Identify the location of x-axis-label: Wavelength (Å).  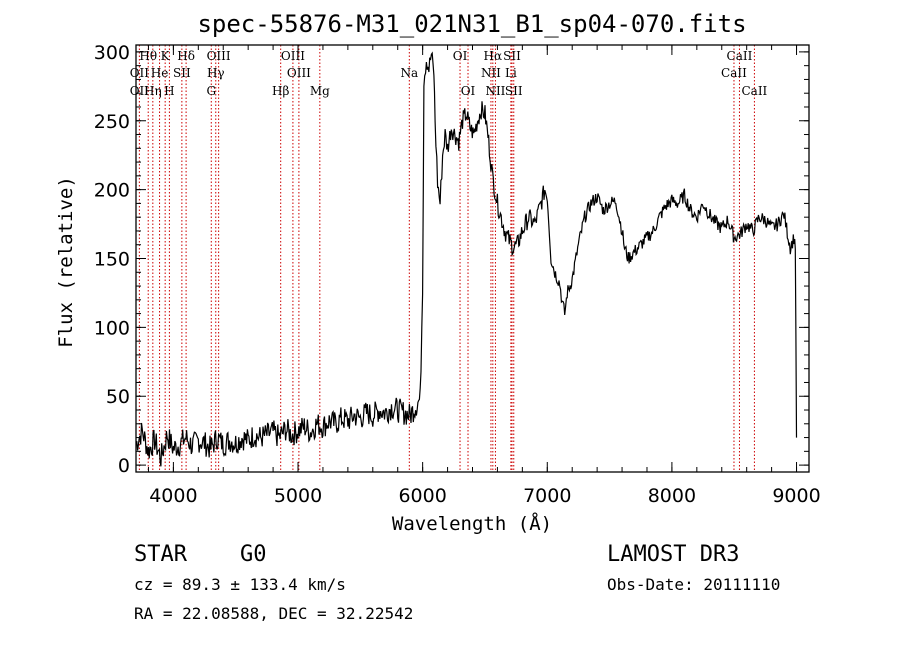
(472, 523).